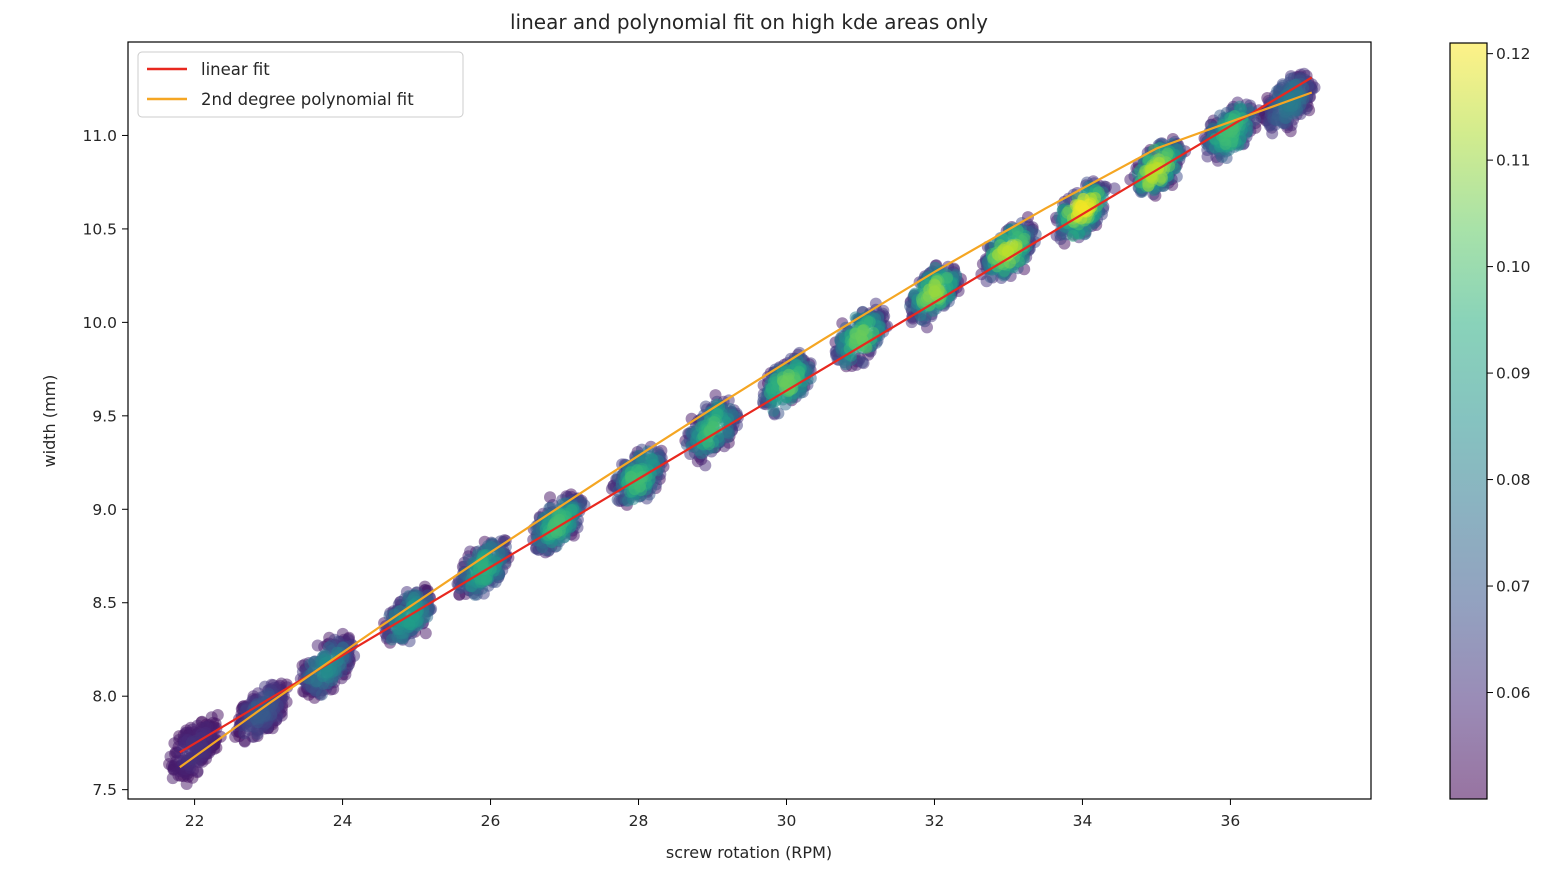 Image resolution: width=1556 pixels, height=878 pixels. Describe the element at coordinates (104, 697) in the screenshot. I see `y-tick-label: 8.0` at that location.